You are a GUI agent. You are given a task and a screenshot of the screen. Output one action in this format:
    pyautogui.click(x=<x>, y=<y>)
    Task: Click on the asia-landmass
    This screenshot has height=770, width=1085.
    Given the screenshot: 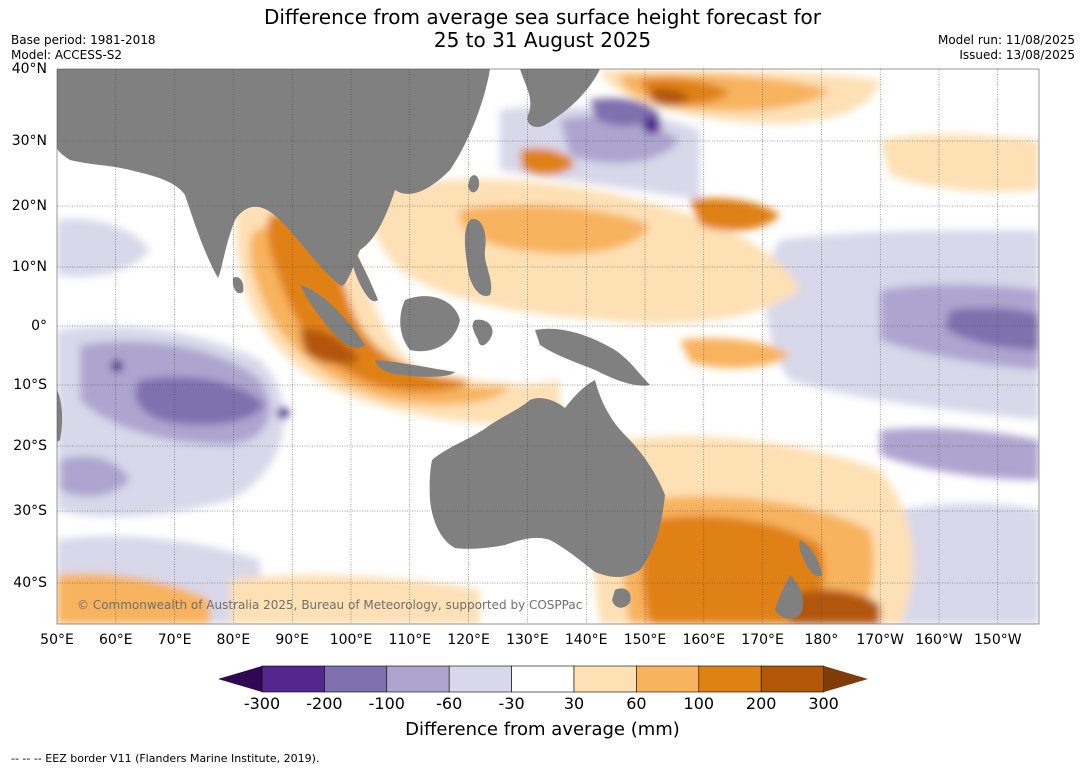 What is the action you would take?
    pyautogui.click(x=273, y=177)
    